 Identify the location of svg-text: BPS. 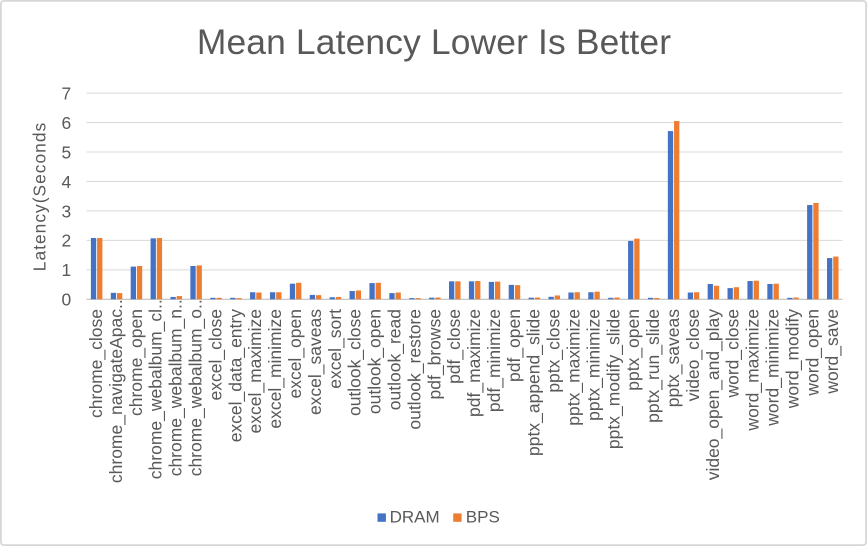
(483, 517).